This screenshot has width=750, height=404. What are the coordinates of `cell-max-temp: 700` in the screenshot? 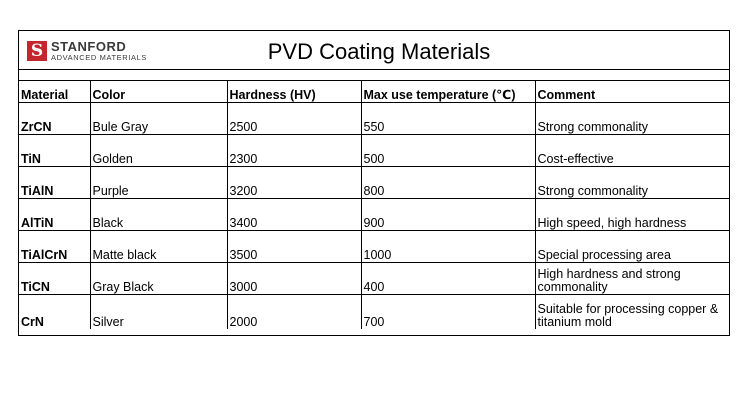 It's located at (448, 311).